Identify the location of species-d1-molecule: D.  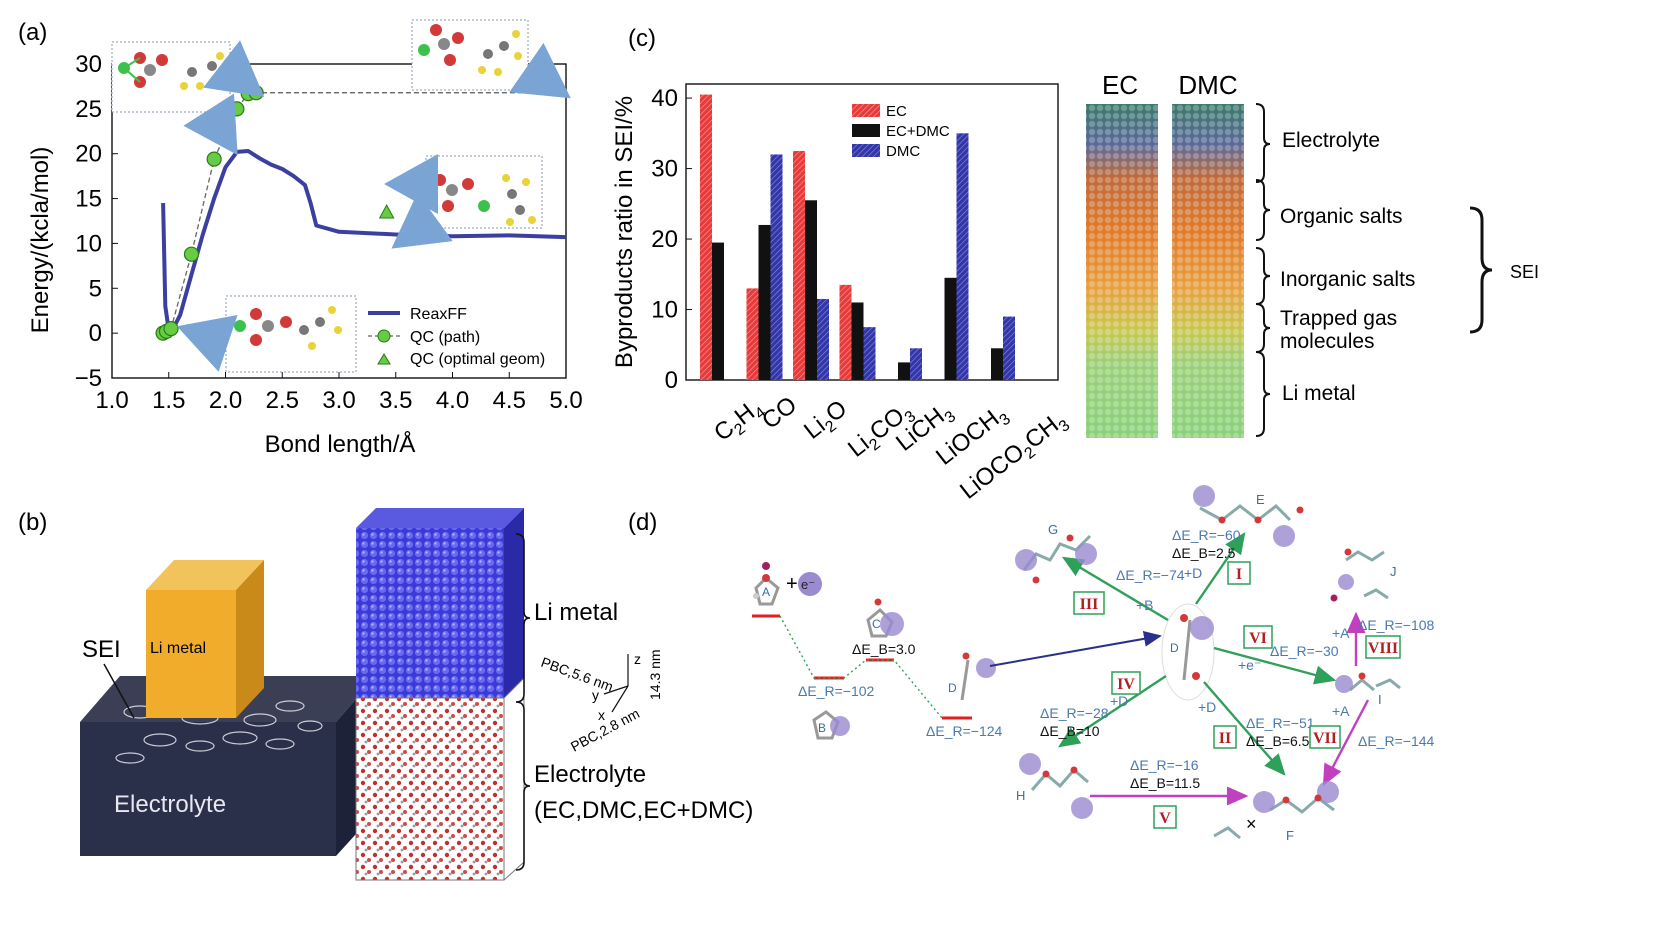
(972, 676).